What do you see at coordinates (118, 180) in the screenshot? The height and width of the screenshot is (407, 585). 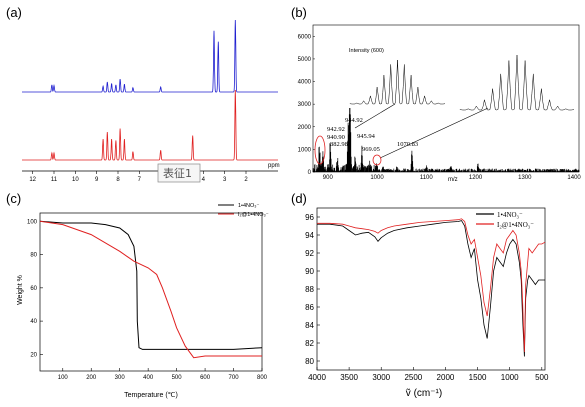 I see `panel-a-tick-label: 8` at bounding box center [118, 180].